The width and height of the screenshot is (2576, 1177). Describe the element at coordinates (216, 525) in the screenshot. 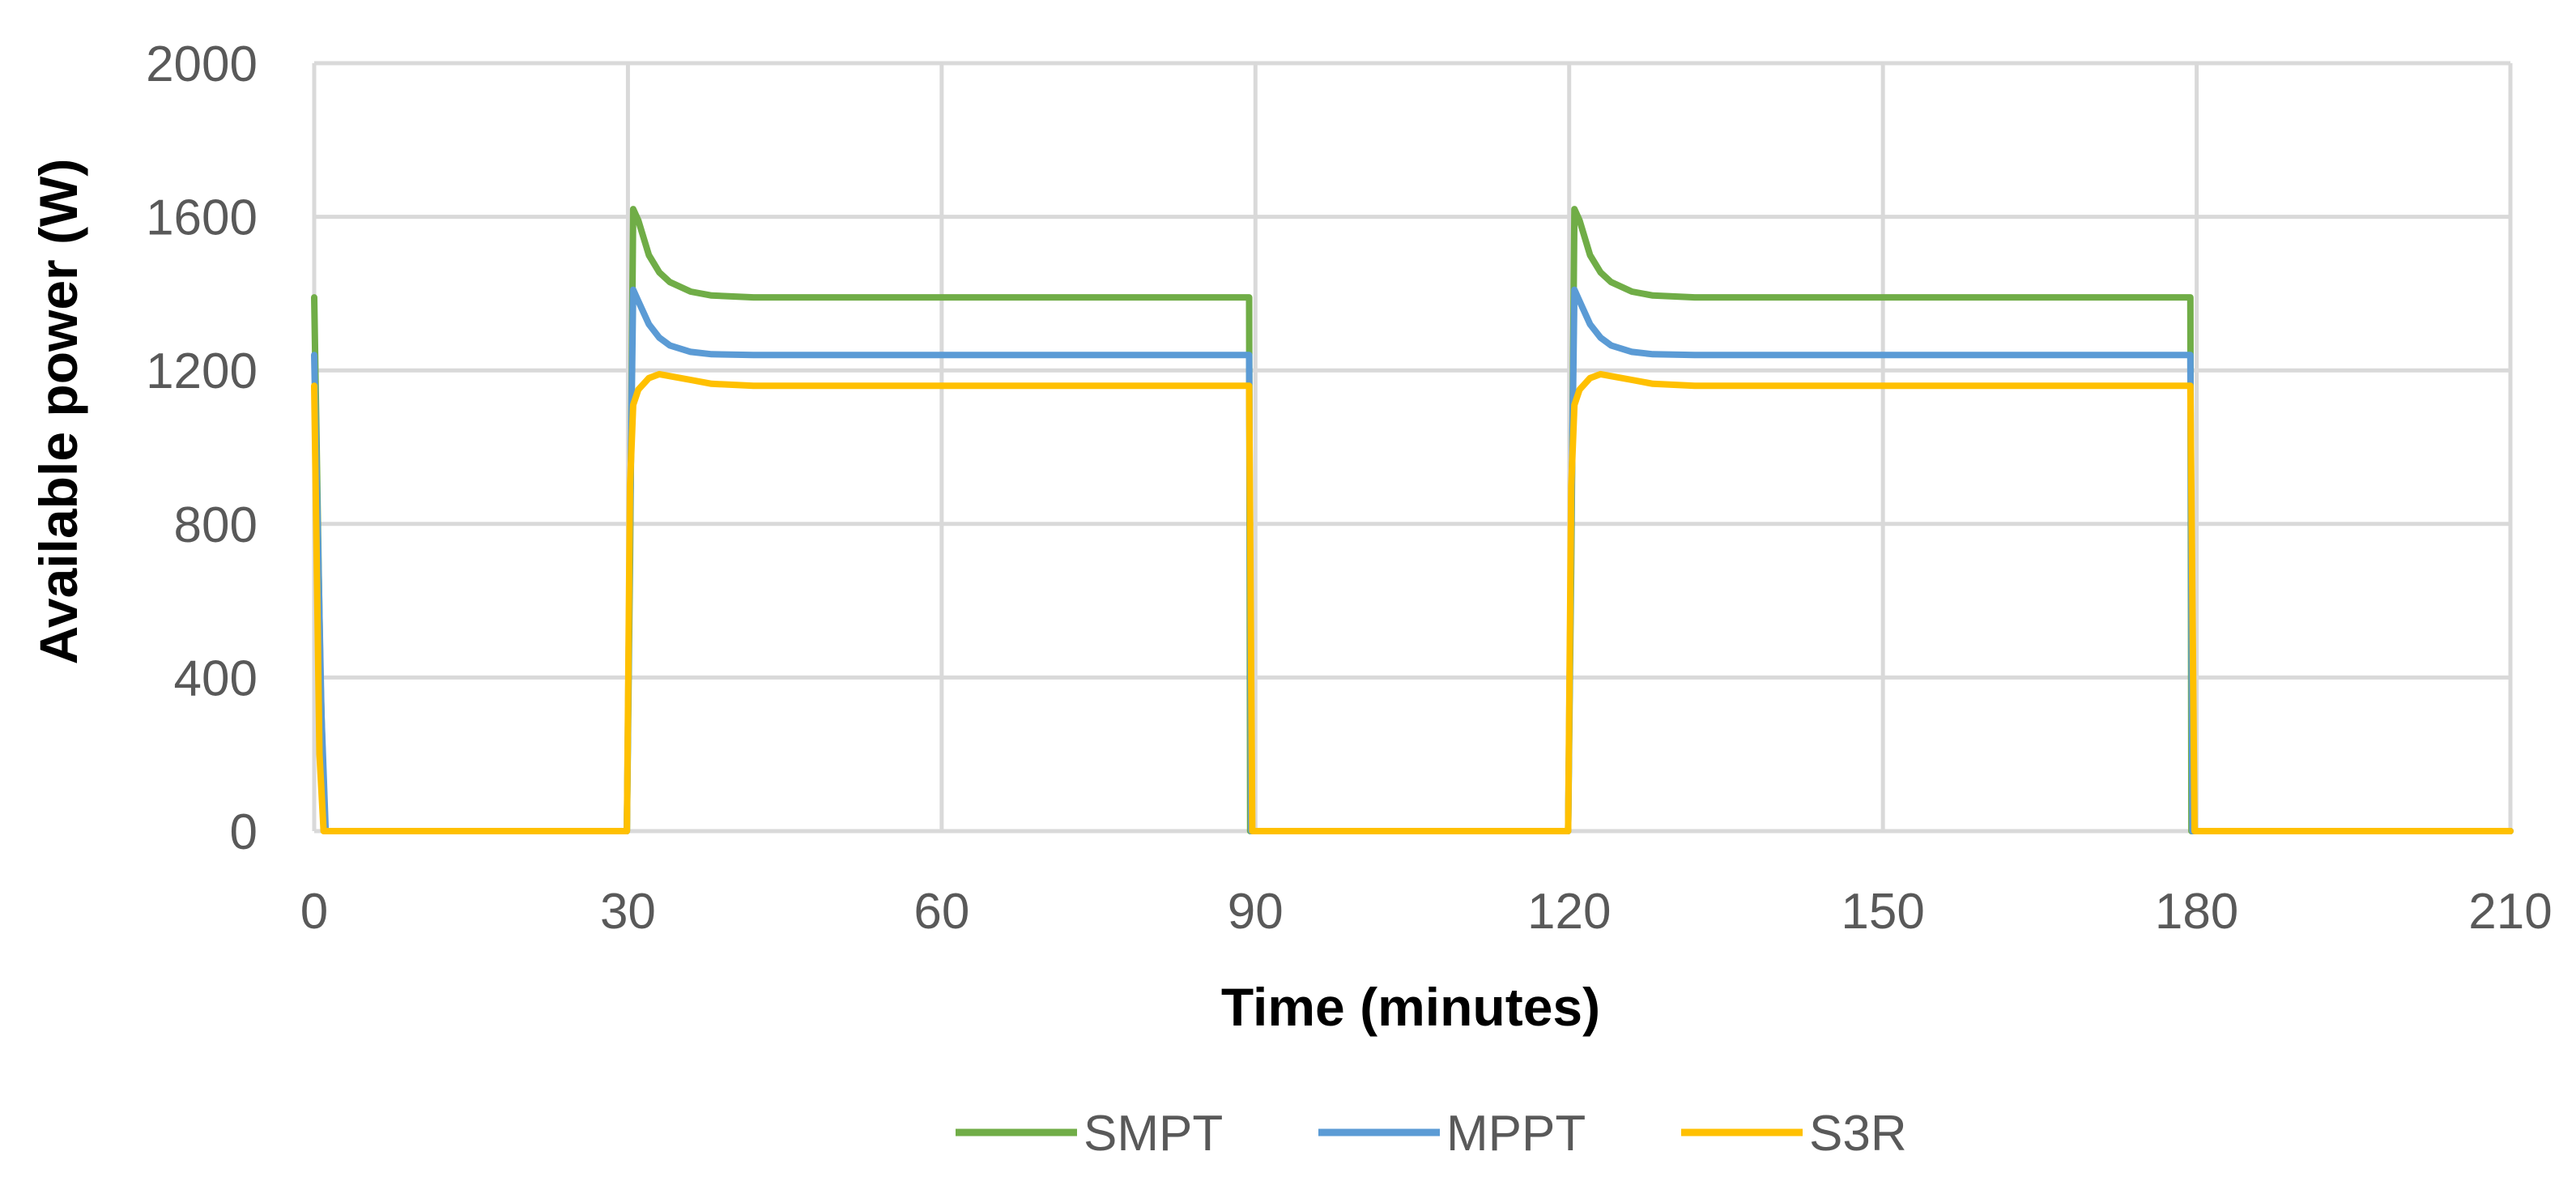

I see `y-tick-label-800: 800` at that location.